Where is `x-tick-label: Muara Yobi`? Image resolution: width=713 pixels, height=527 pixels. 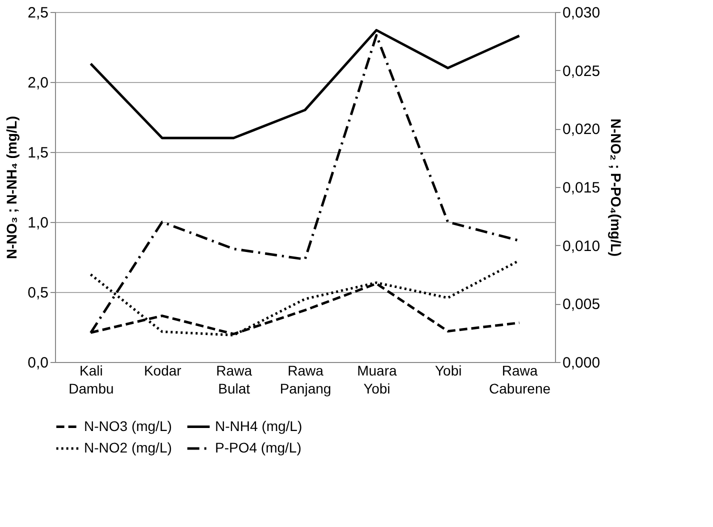 x-tick-label: Muara Yobi is located at coordinates (377, 379).